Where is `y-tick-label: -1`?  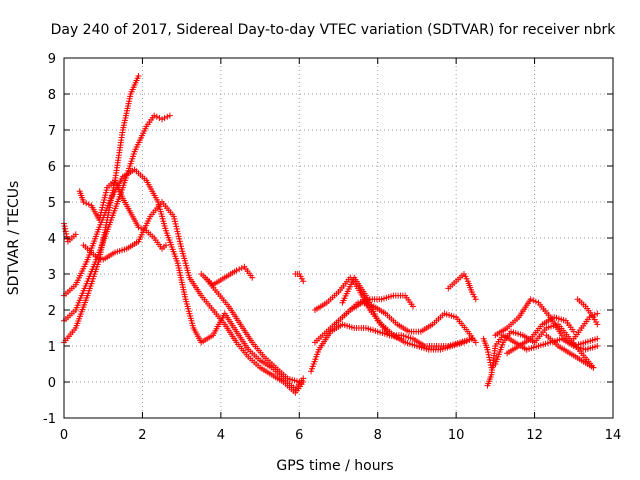
y-tick-label: -1 is located at coordinates (49, 419).